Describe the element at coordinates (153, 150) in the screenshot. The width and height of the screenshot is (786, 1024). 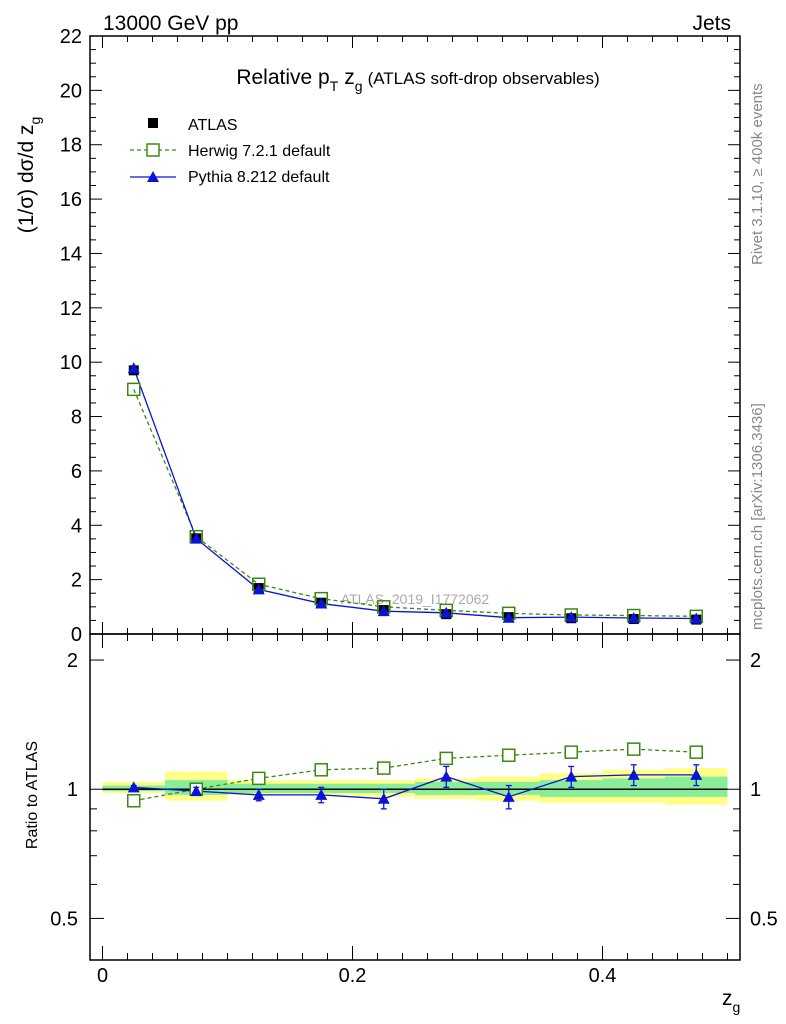
I see `legend-marker-herwig` at that location.